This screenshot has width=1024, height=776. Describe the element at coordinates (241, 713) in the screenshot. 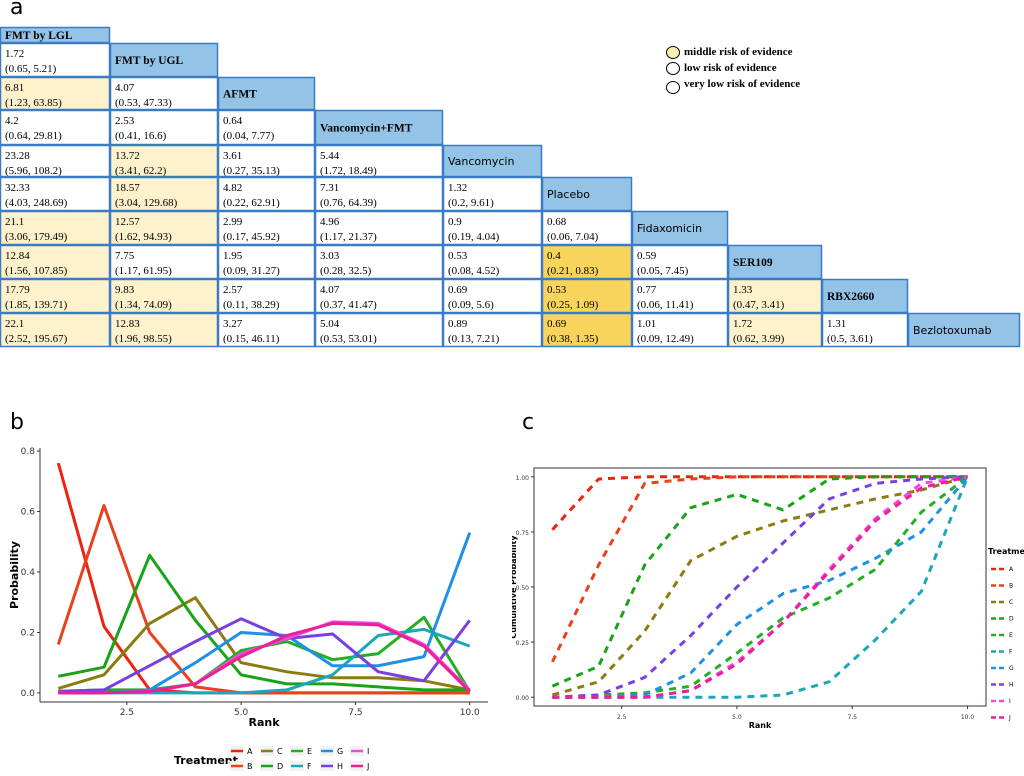

I see `x-tick-label: 5.0` at that location.